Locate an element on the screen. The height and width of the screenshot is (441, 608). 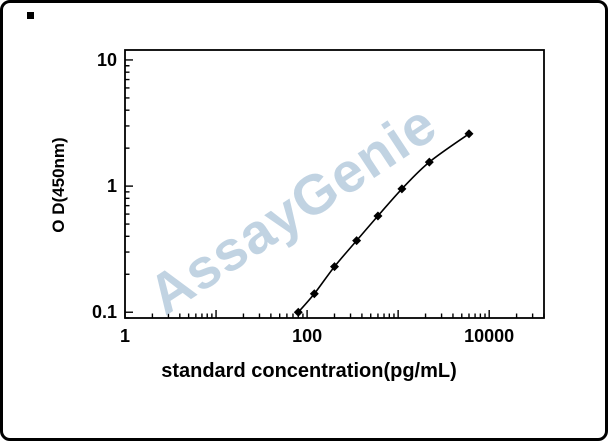
x-axis-title: standard concentration(pg/mL) is located at coordinates (309, 371).